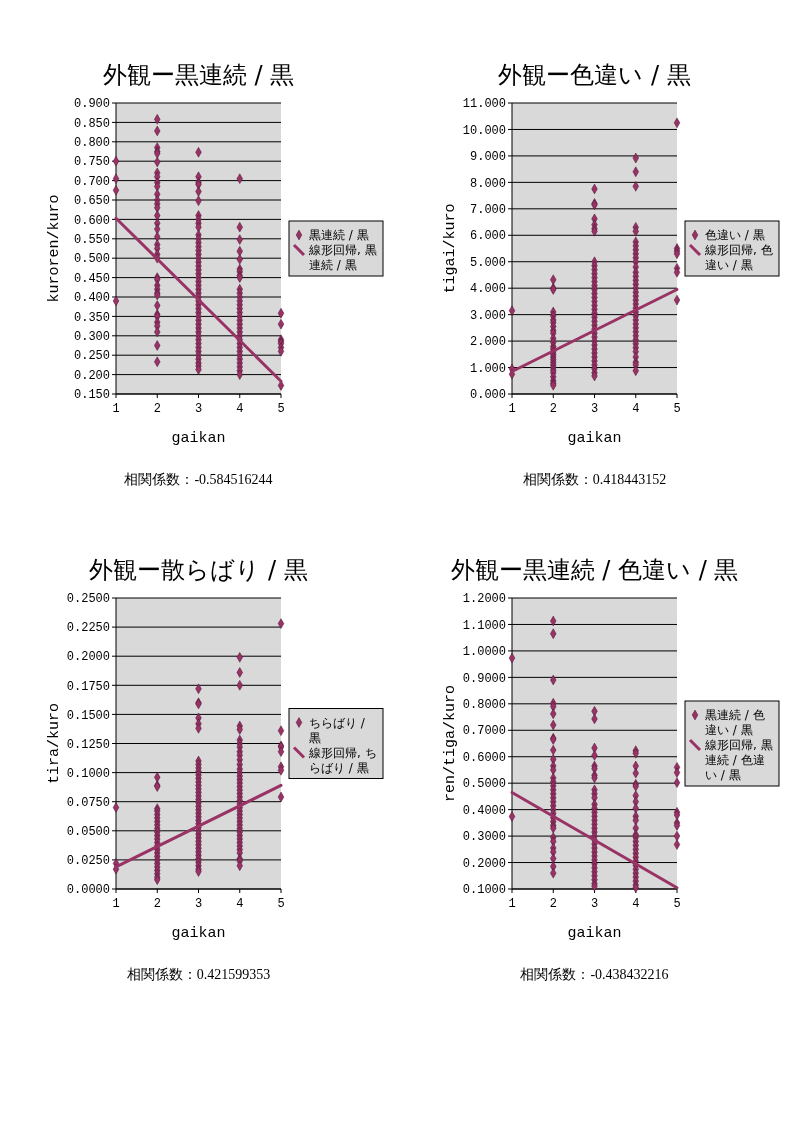  I want to click on y-tick-label: 0.7000, so click(484, 731).